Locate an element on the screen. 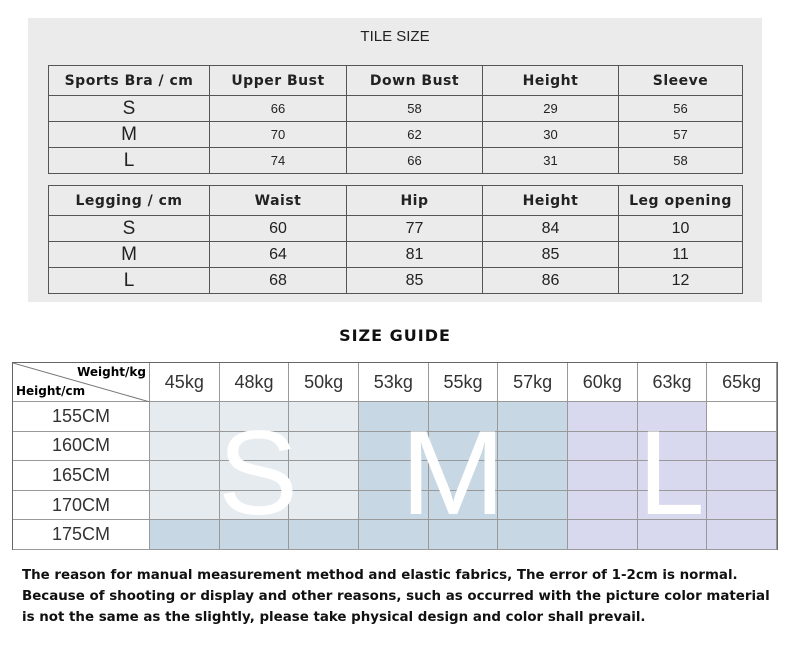 This screenshot has height=650, width=790. height-header: 170CM is located at coordinates (81, 505).